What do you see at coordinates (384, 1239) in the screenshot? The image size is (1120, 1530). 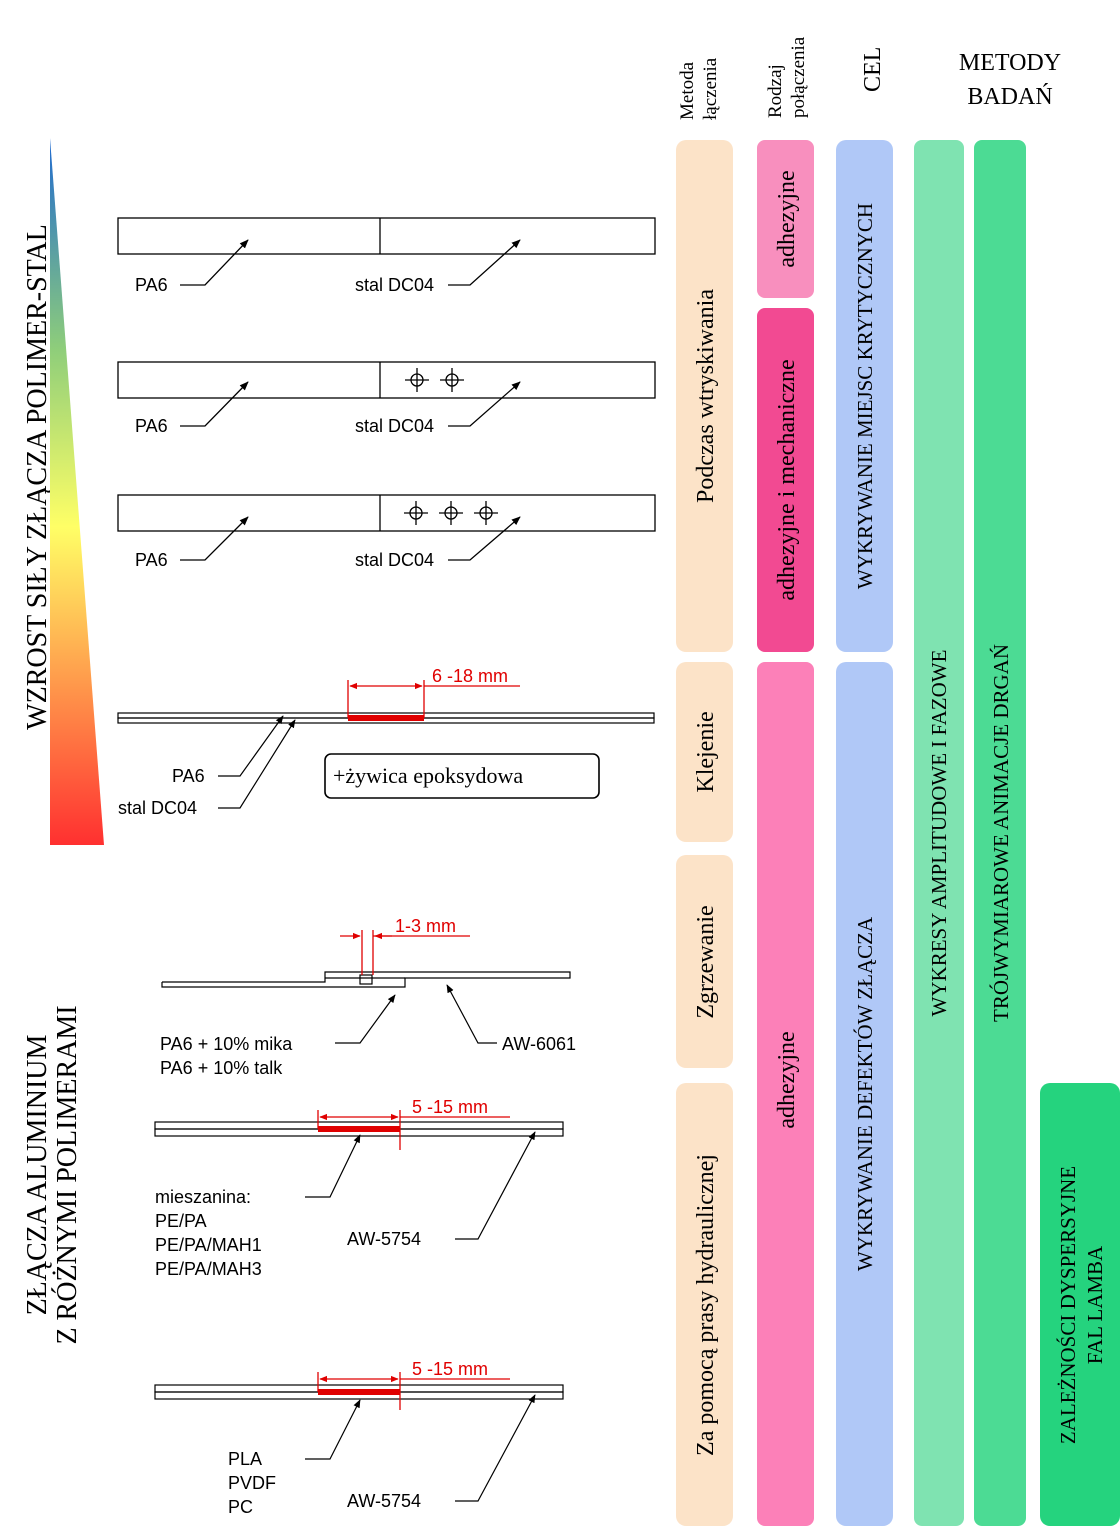 I see `specimen-6-right-label: AW-5754` at bounding box center [384, 1239].